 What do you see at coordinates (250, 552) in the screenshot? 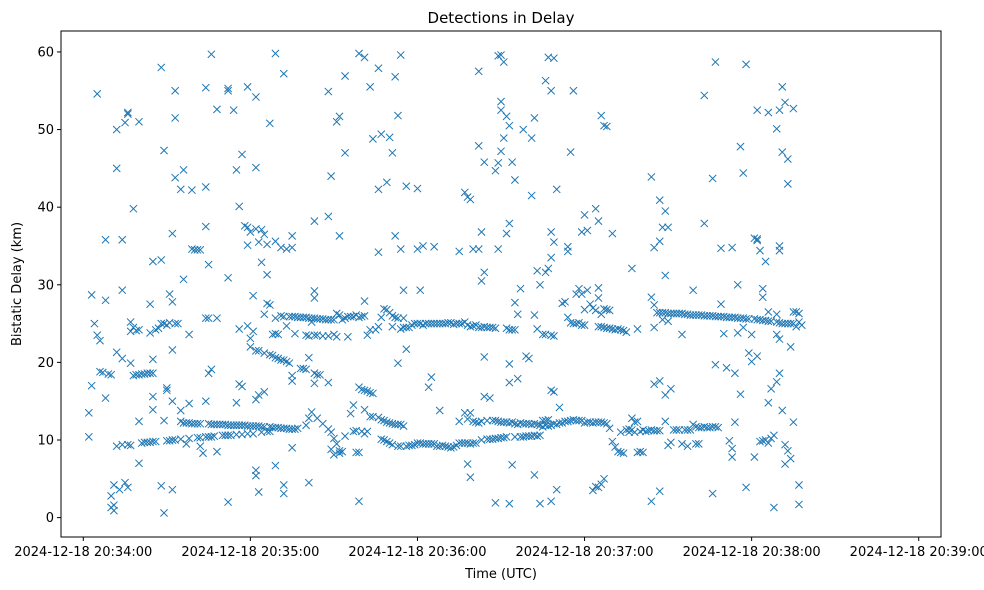
I see `x-tick-label: 2024-12-18 20:35:00` at bounding box center [250, 552].